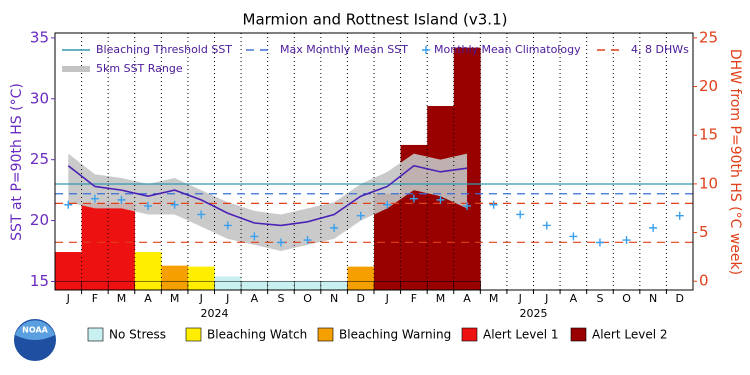 Image resolution: width=750 pixels, height=375 pixels. What do you see at coordinates (39, 159) in the screenshot?
I see `y-tick-label: 25` at bounding box center [39, 159].